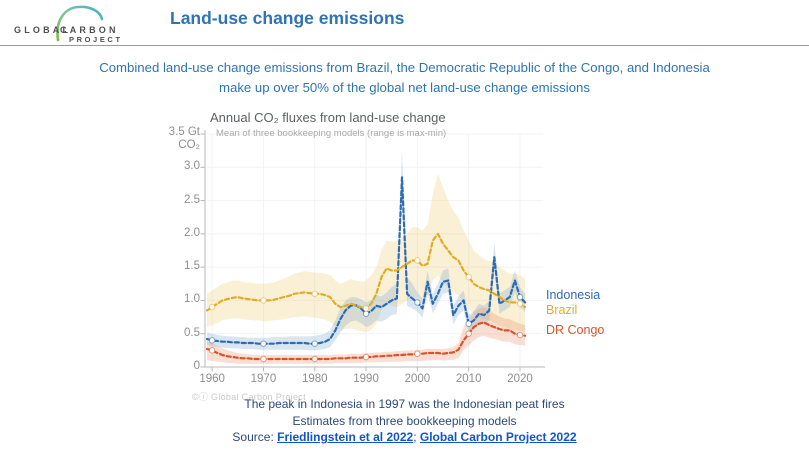 This screenshot has width=809, height=455. What do you see at coordinates (366, 308) in the screenshot?
I see `marker-brazil-1990` at bounding box center [366, 308].